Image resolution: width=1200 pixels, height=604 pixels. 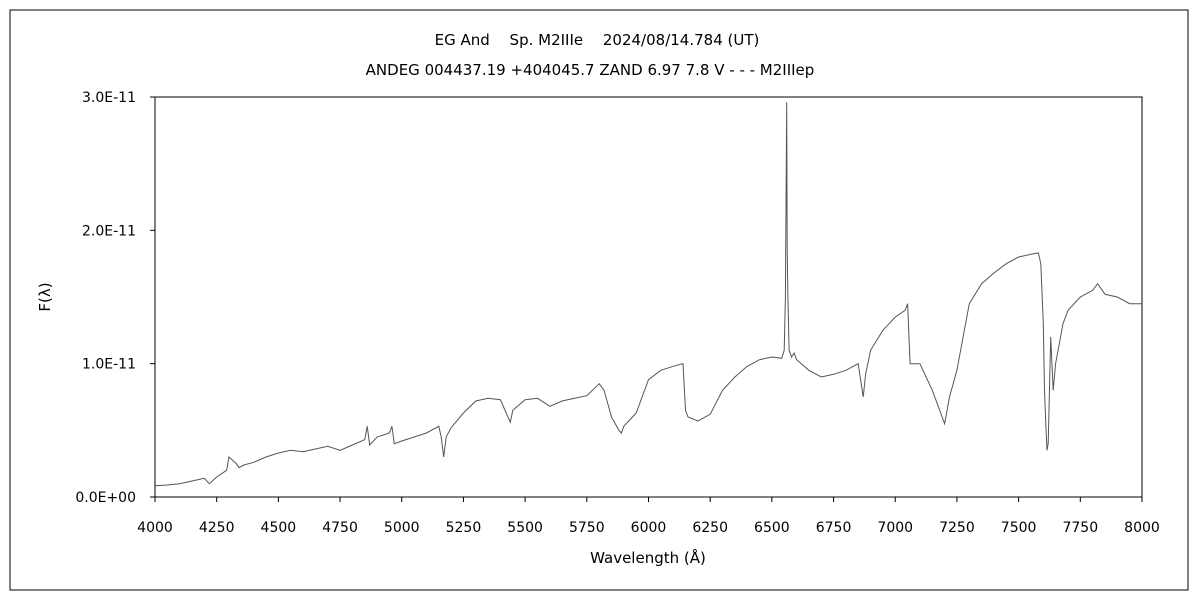 What do you see at coordinates (649, 528) in the screenshot?
I see `x-tick-label: 6000` at bounding box center [649, 528].